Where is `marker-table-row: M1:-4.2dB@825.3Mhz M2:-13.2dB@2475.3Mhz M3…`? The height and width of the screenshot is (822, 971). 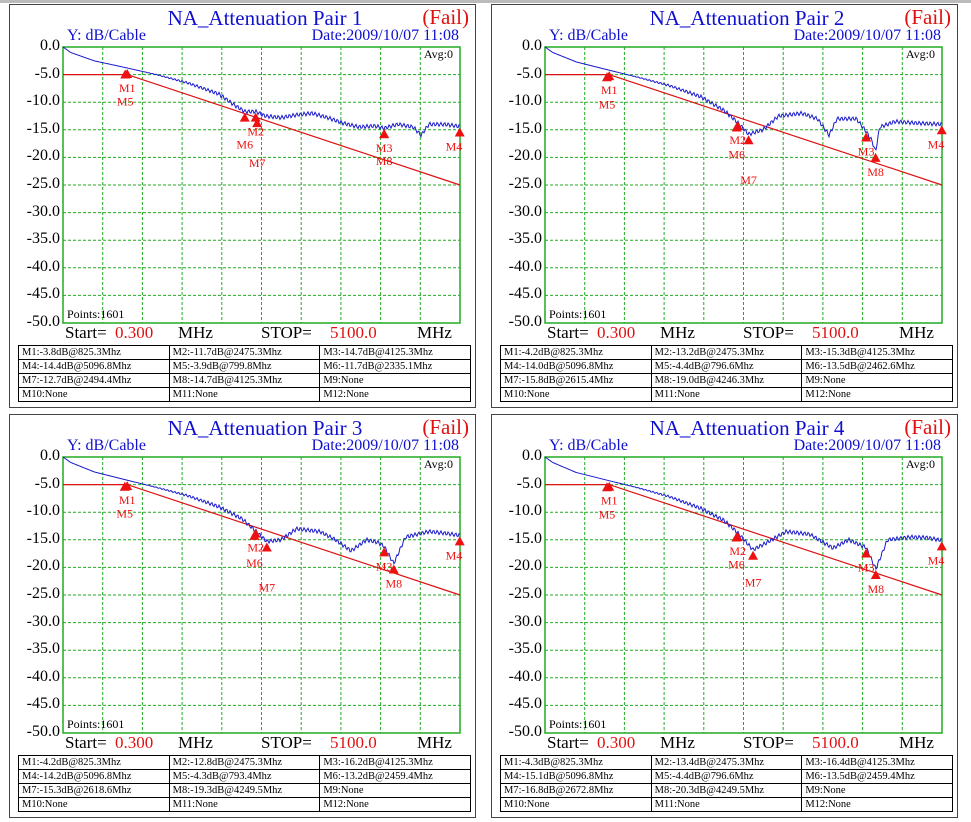 marker-table-row: M1:-4.2dB@825.3Mhz M2:-13.2dB@2475.3Mhz M3… is located at coordinates (726, 352).